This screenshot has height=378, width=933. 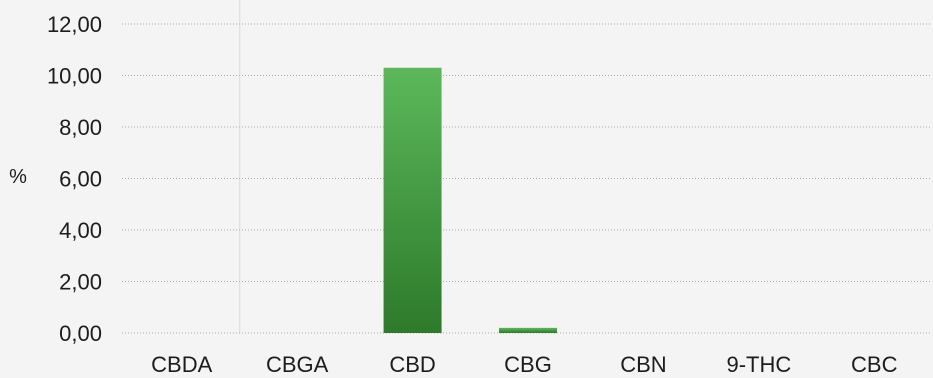 What do you see at coordinates (181, 364) in the screenshot?
I see `x-category-label: CBDA` at bounding box center [181, 364].